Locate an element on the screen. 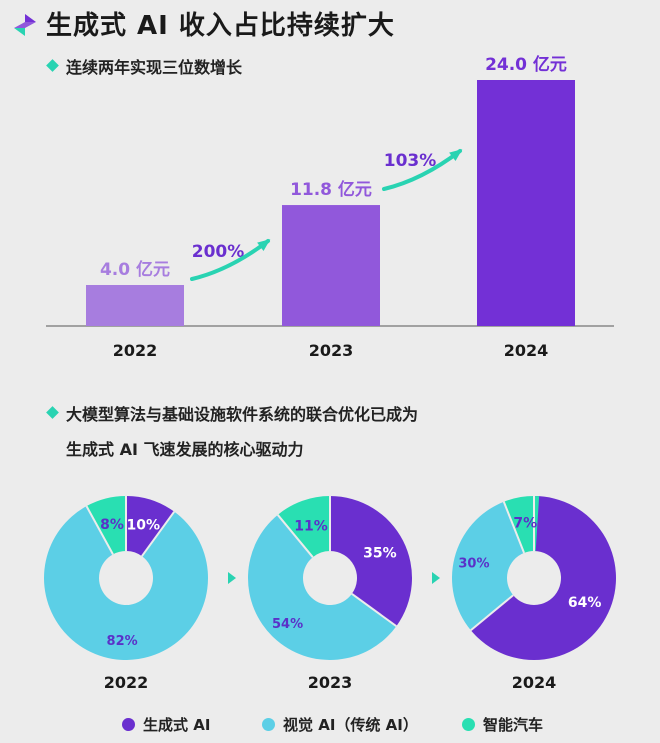 This screenshot has width=660, height=743. donut-year-label: 2024 is located at coordinates (534, 682).